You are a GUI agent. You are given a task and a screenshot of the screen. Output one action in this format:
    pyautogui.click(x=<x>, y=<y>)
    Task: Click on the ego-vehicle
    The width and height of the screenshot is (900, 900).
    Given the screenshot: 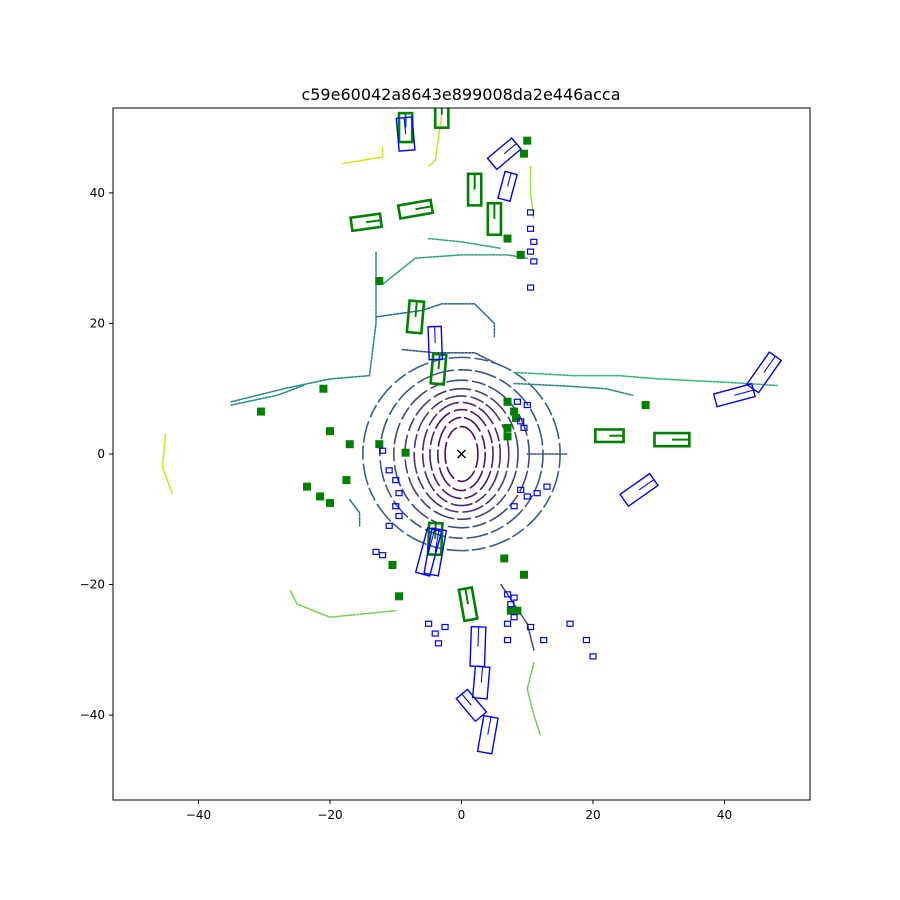 What is the action you would take?
    pyautogui.click(x=461, y=454)
    